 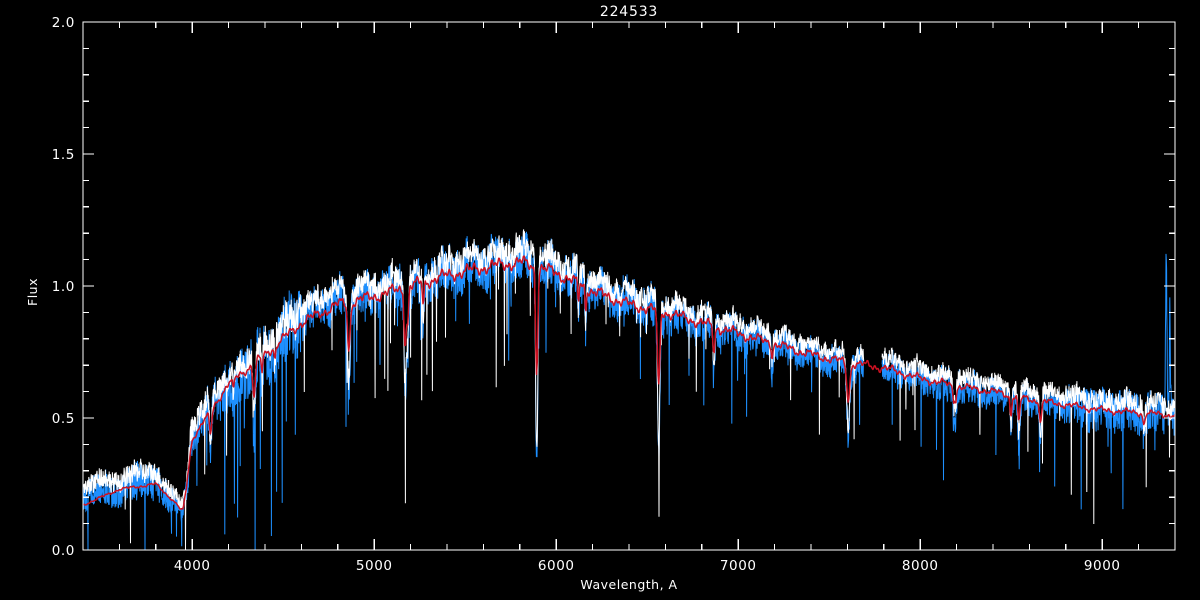 What do you see at coordinates (628, 584) in the screenshot?
I see `x-axis-label: Wavelength, A` at bounding box center [628, 584].